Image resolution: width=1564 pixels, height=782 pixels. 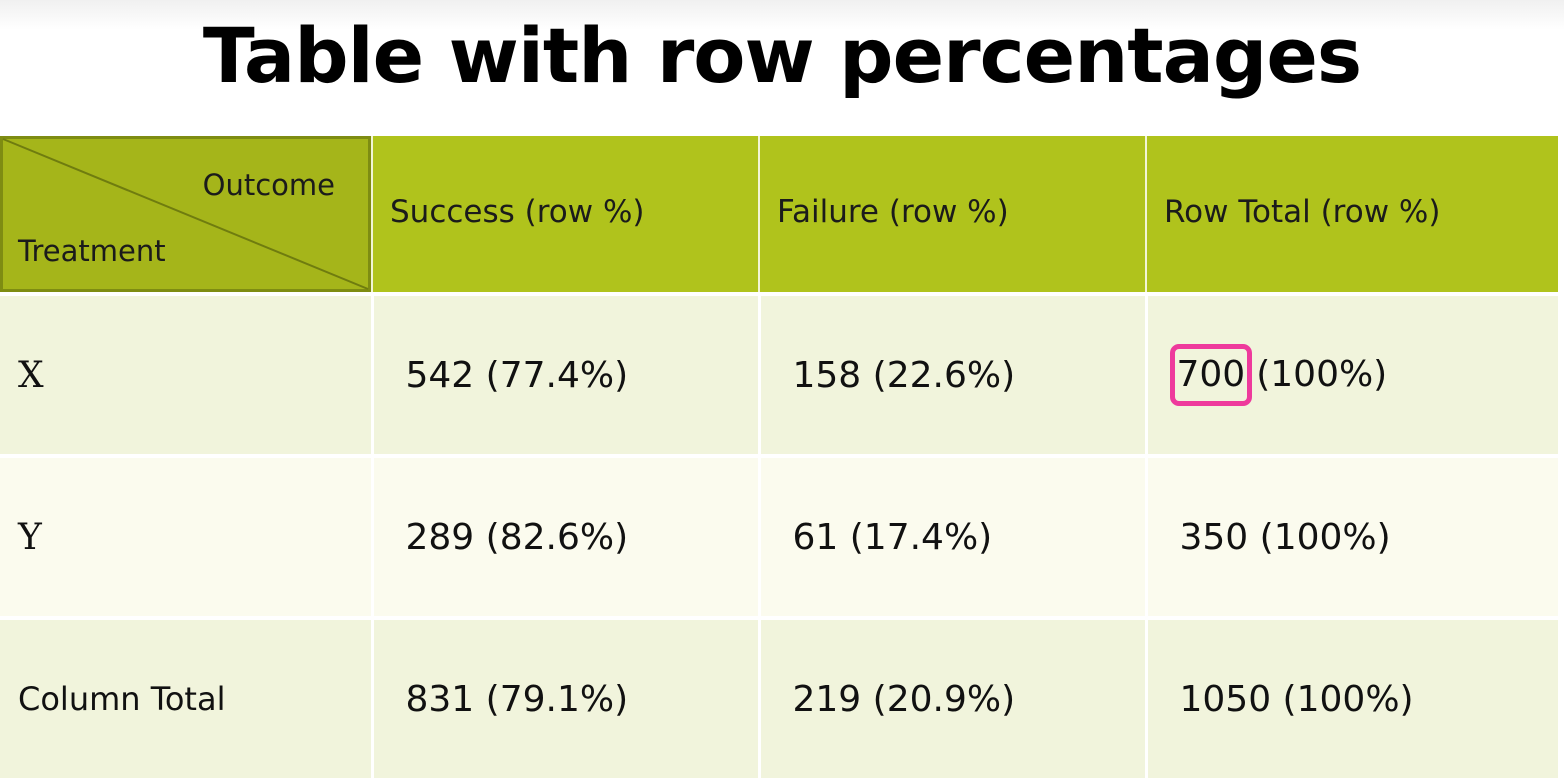 What do you see at coordinates (517, 537) in the screenshot?
I see `cell-value: 289 (82.6%)` at bounding box center [517, 537].